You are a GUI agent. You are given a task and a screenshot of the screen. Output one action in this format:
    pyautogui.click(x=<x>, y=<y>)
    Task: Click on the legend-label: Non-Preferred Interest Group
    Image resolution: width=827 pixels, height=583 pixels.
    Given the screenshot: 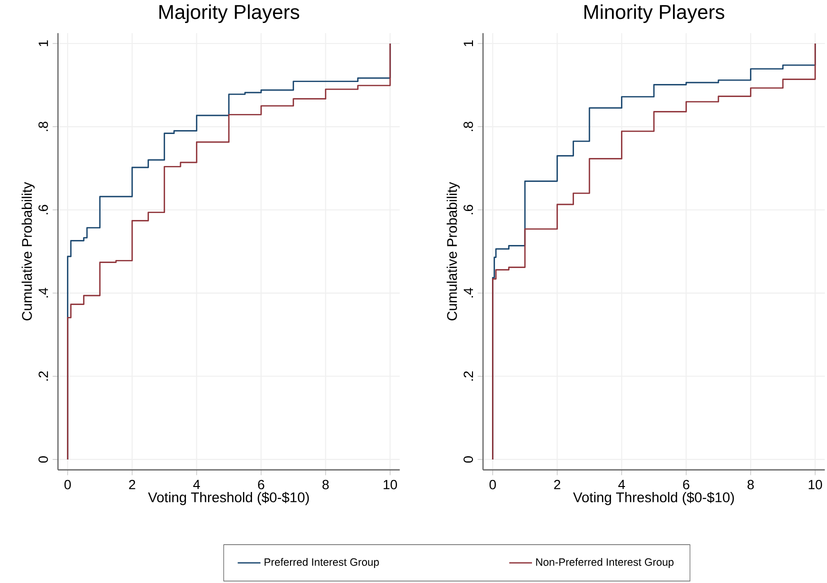 What is the action you would take?
    pyautogui.click(x=605, y=563)
    